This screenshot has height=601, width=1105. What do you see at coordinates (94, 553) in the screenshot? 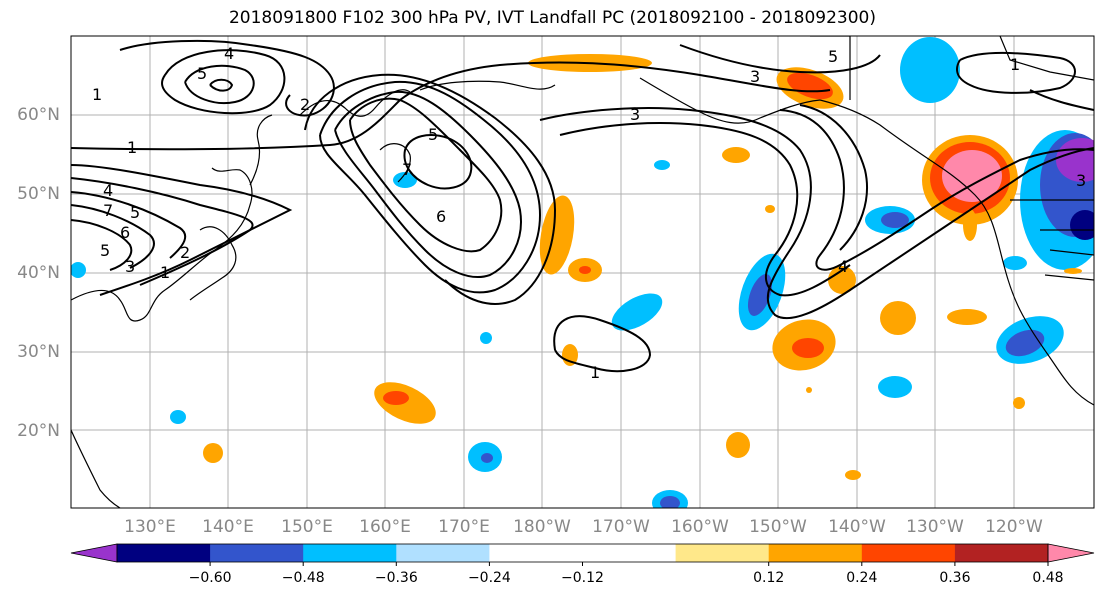
I see `colorbar-extend-low` at bounding box center [94, 553].